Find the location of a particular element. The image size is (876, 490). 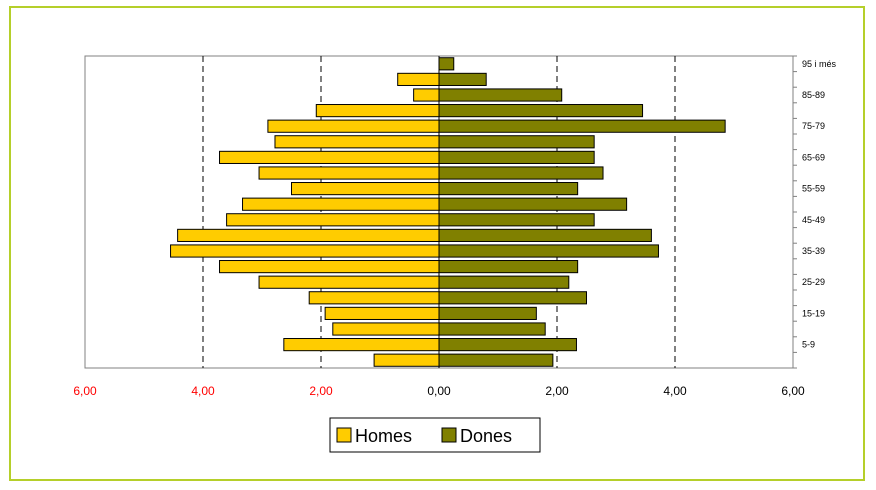

legend-box is located at coordinates (435, 435).